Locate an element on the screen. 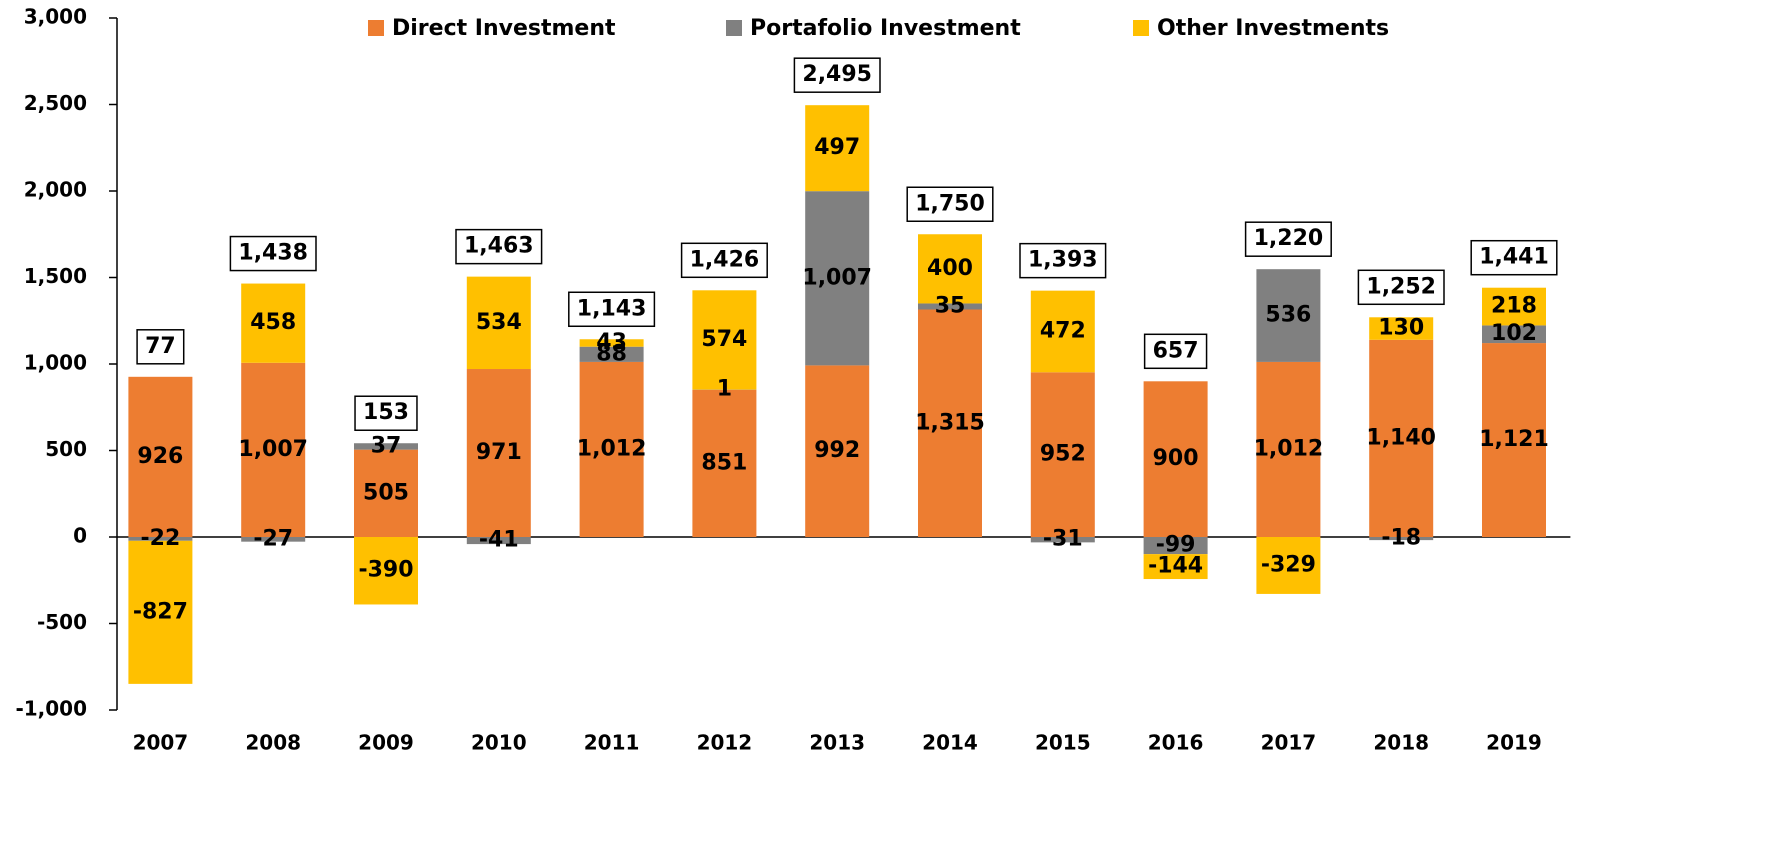  data-label: 37 is located at coordinates (386, 445).